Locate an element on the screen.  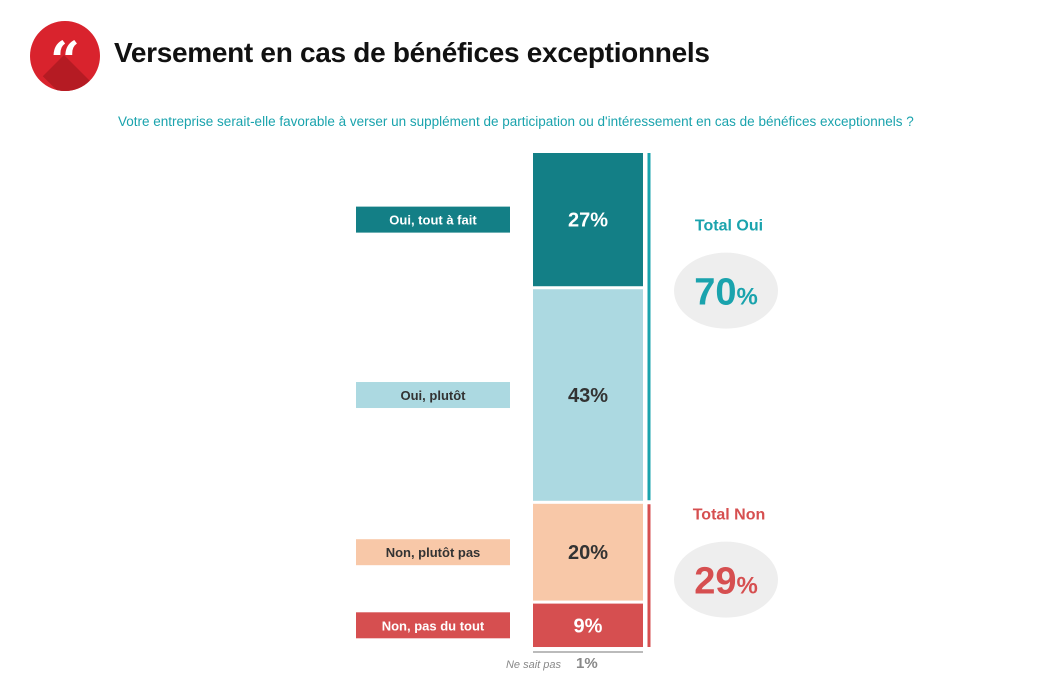
category-box-oui-plutot is located at coordinates (433, 395).